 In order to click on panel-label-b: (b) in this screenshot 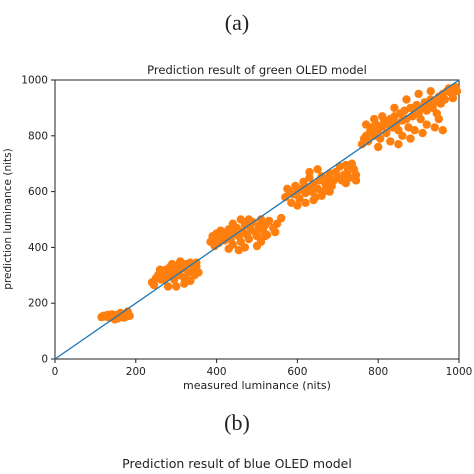, I will do `click(237, 422)`.